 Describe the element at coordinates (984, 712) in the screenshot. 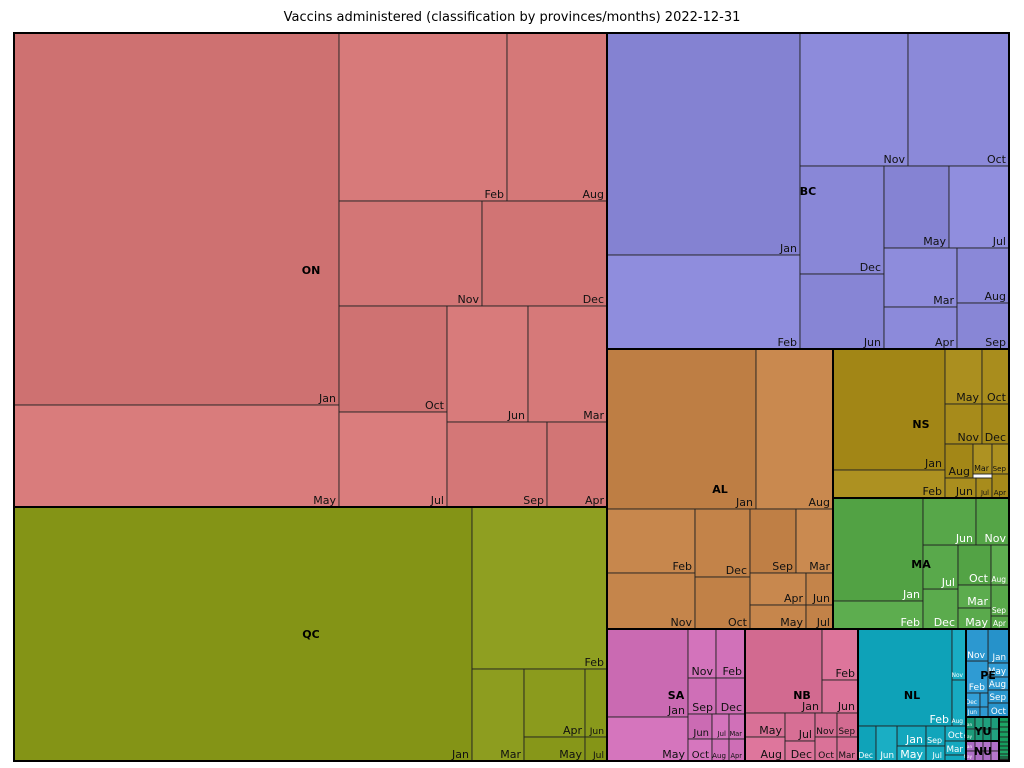

I see `cell-pe-jul` at that location.